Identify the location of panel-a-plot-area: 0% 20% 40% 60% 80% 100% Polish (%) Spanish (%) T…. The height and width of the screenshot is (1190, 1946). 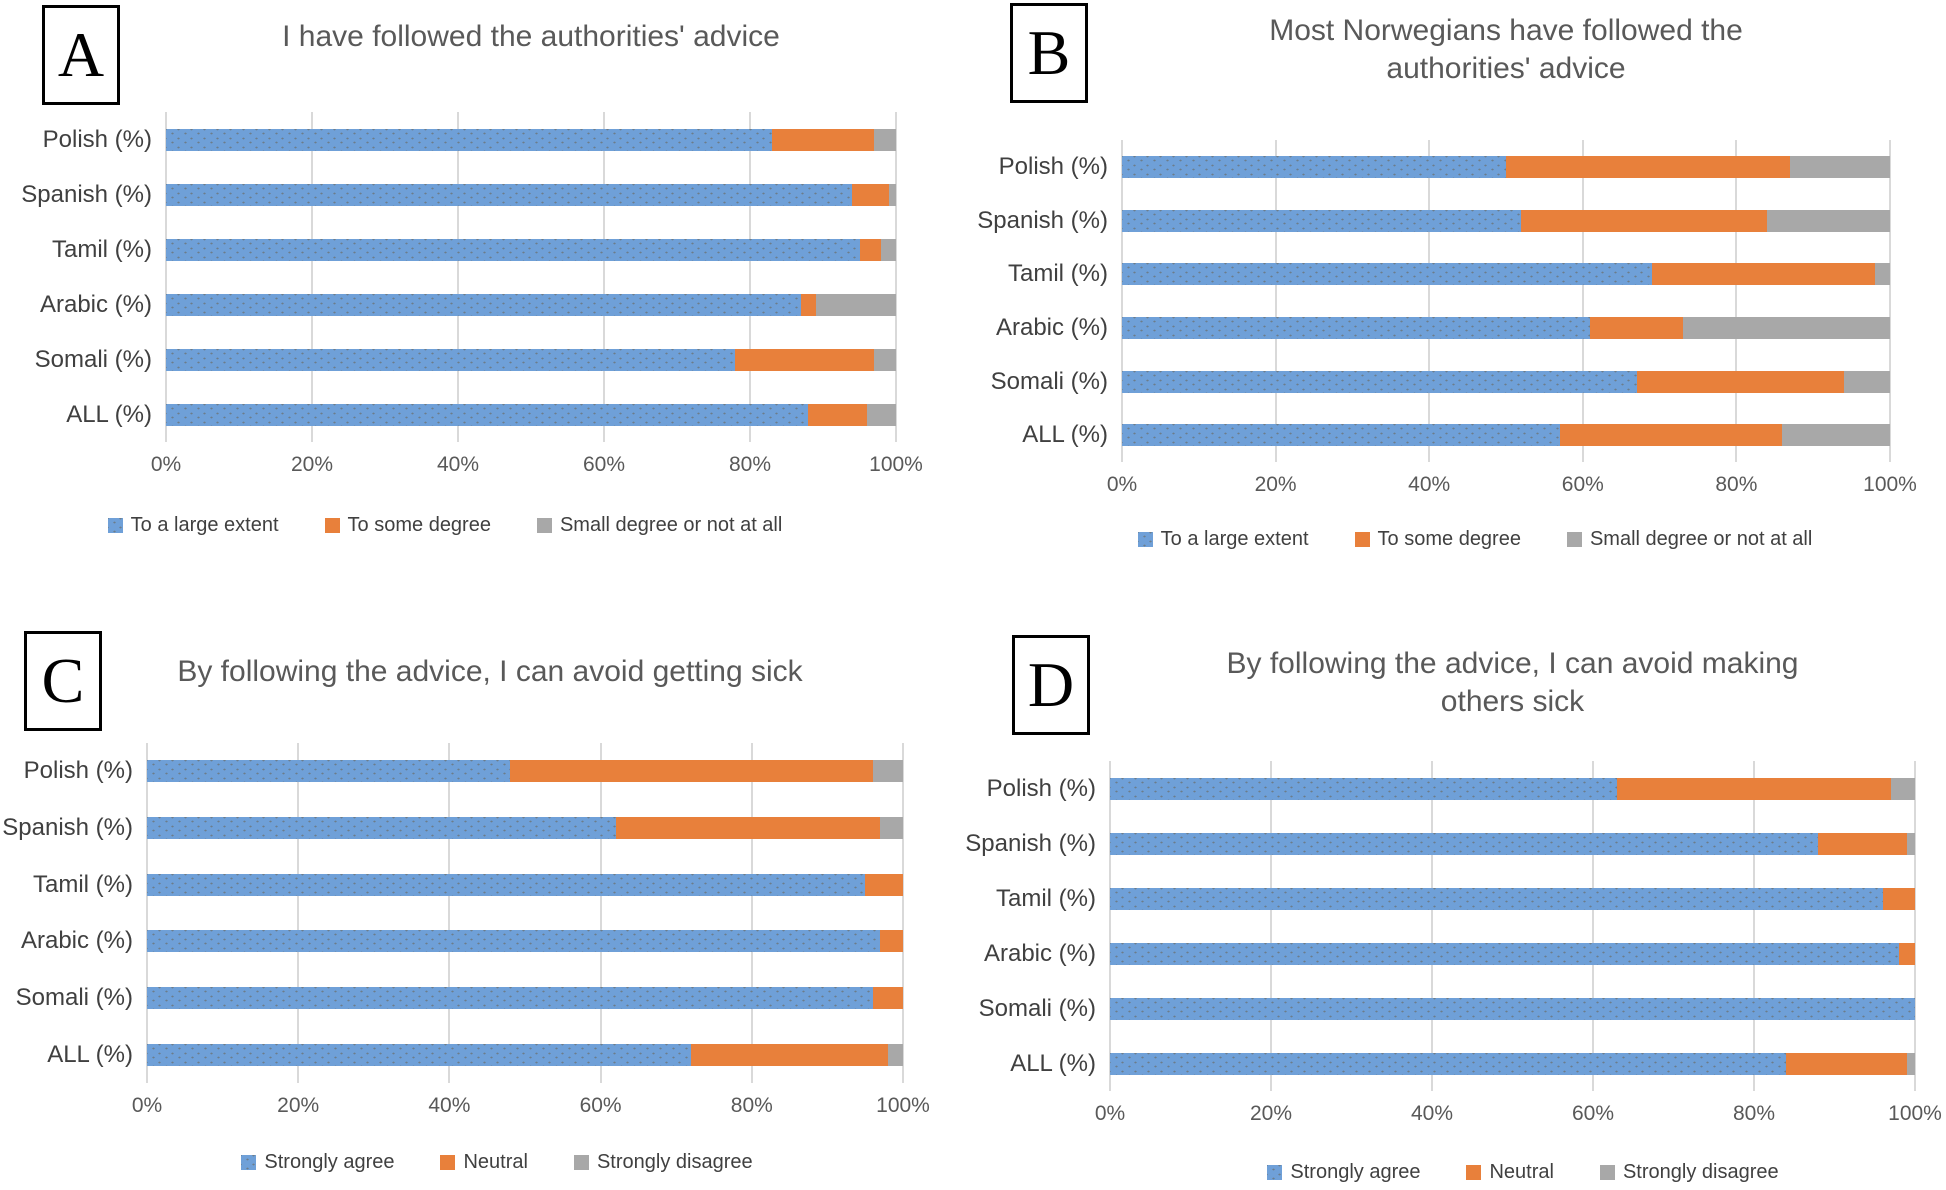
(472, 294).